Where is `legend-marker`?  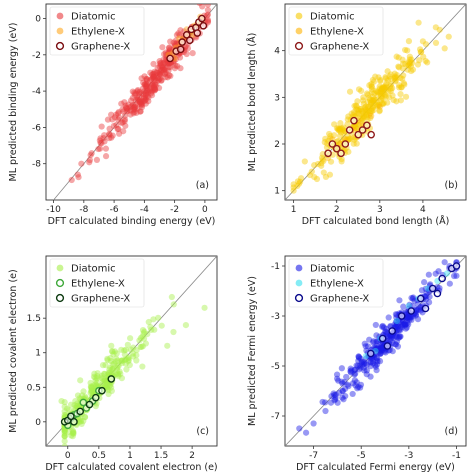
legend-marker is located at coordinates (299, 283).